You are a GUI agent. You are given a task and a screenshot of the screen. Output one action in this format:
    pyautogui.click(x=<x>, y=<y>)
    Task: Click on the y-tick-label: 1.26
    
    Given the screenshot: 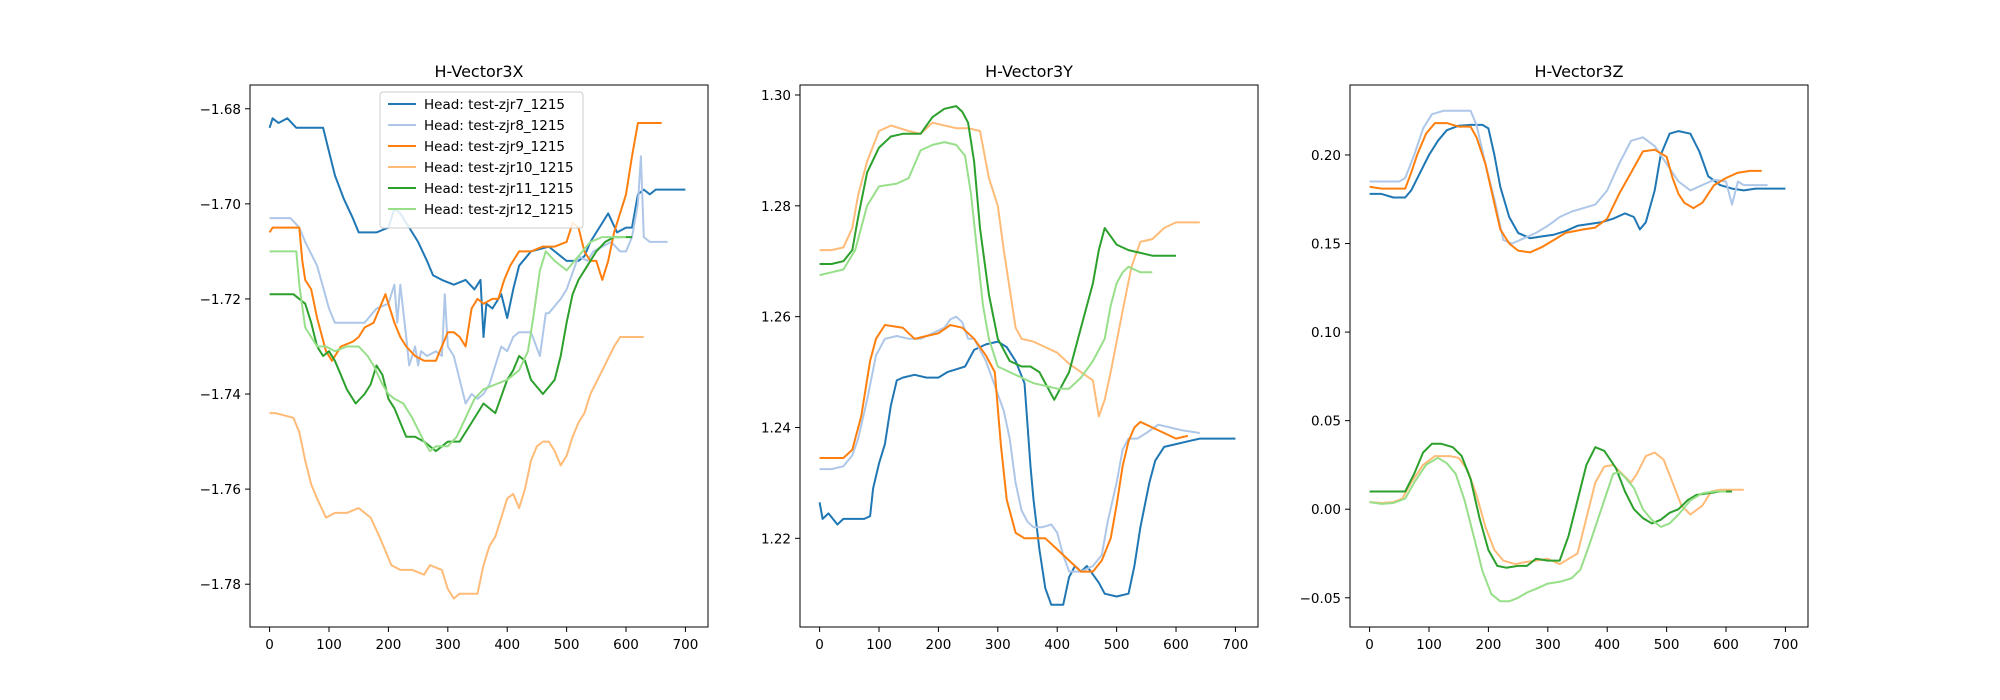 What is the action you would take?
    pyautogui.click(x=776, y=318)
    